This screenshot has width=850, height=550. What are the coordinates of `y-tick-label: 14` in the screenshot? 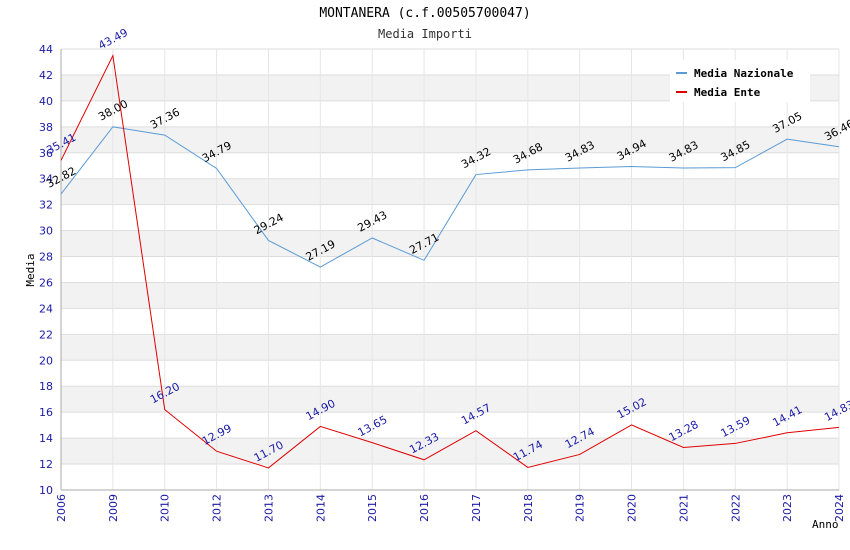 It's located at (46, 438).